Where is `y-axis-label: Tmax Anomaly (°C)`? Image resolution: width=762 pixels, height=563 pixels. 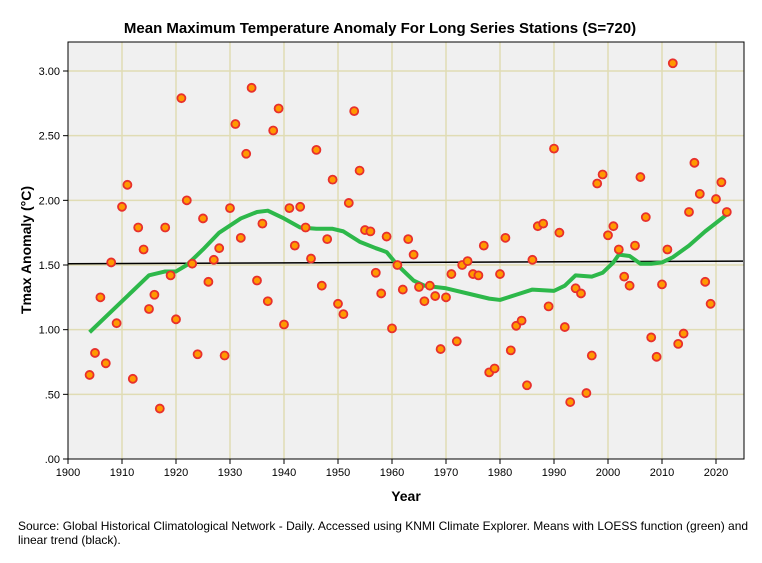
y-axis-label: Tmax Anomaly (°C) is located at coordinates (26, 250).